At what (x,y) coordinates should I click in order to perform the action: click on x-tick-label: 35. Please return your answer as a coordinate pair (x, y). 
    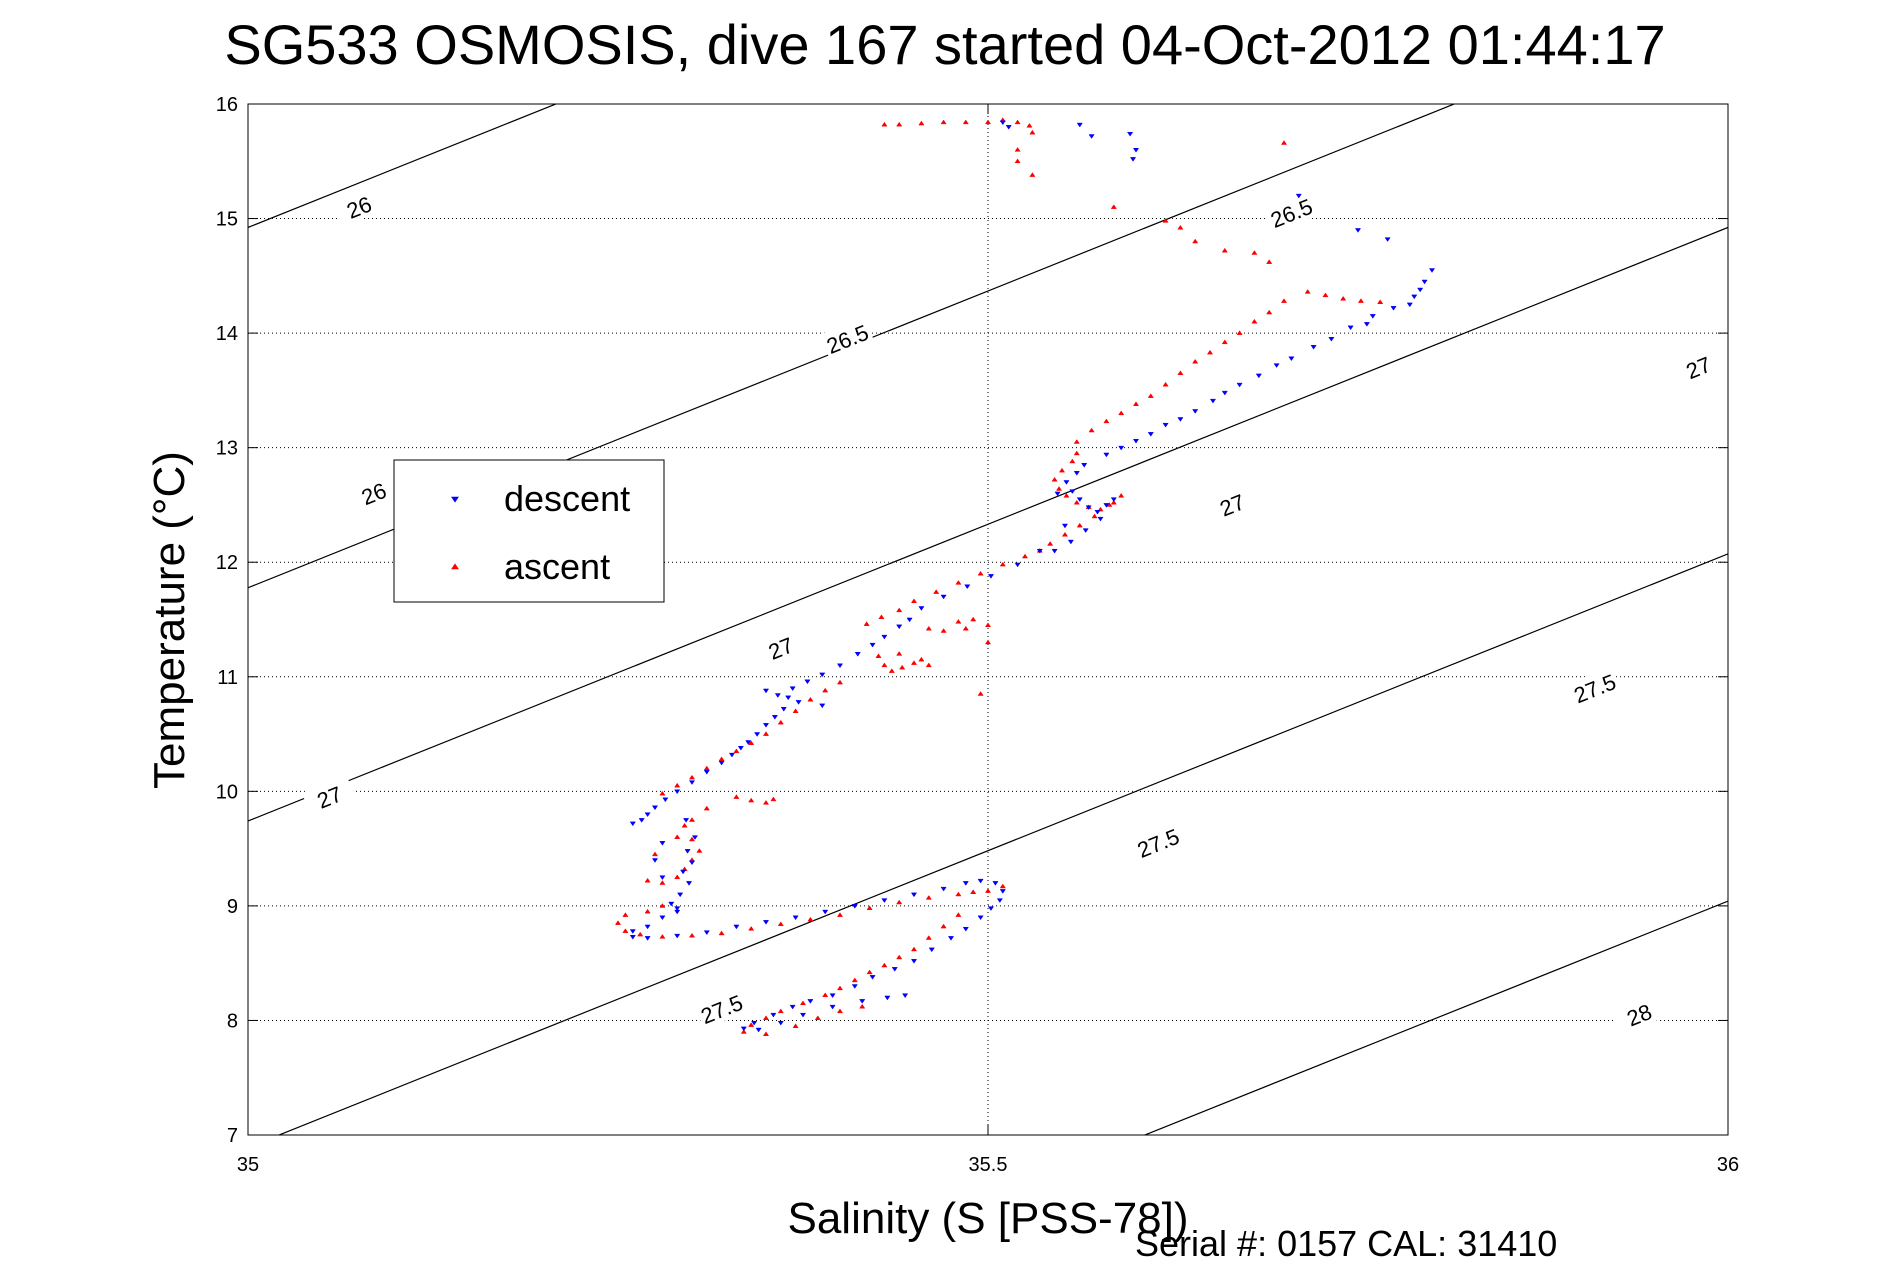
    Looking at the image, I should click on (248, 1165).